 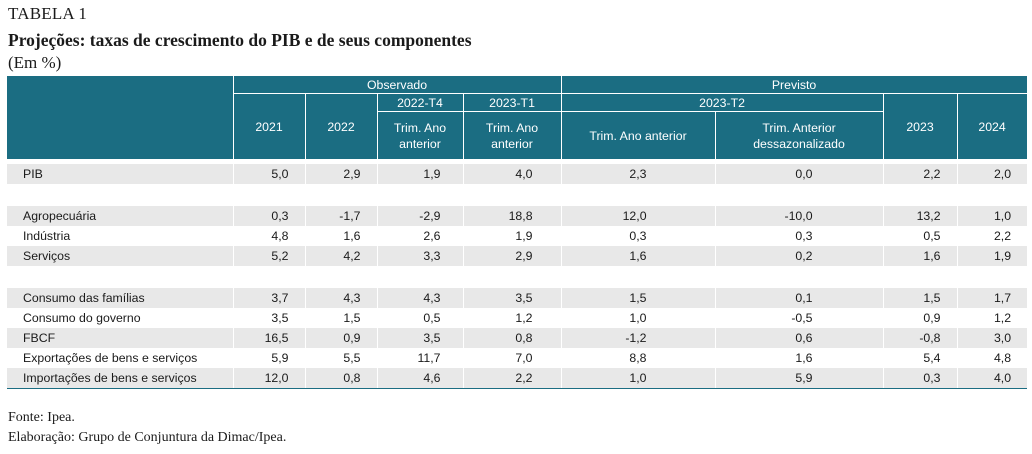 What do you see at coordinates (48, 13) in the screenshot?
I see `table-number: TABELA 1` at bounding box center [48, 13].